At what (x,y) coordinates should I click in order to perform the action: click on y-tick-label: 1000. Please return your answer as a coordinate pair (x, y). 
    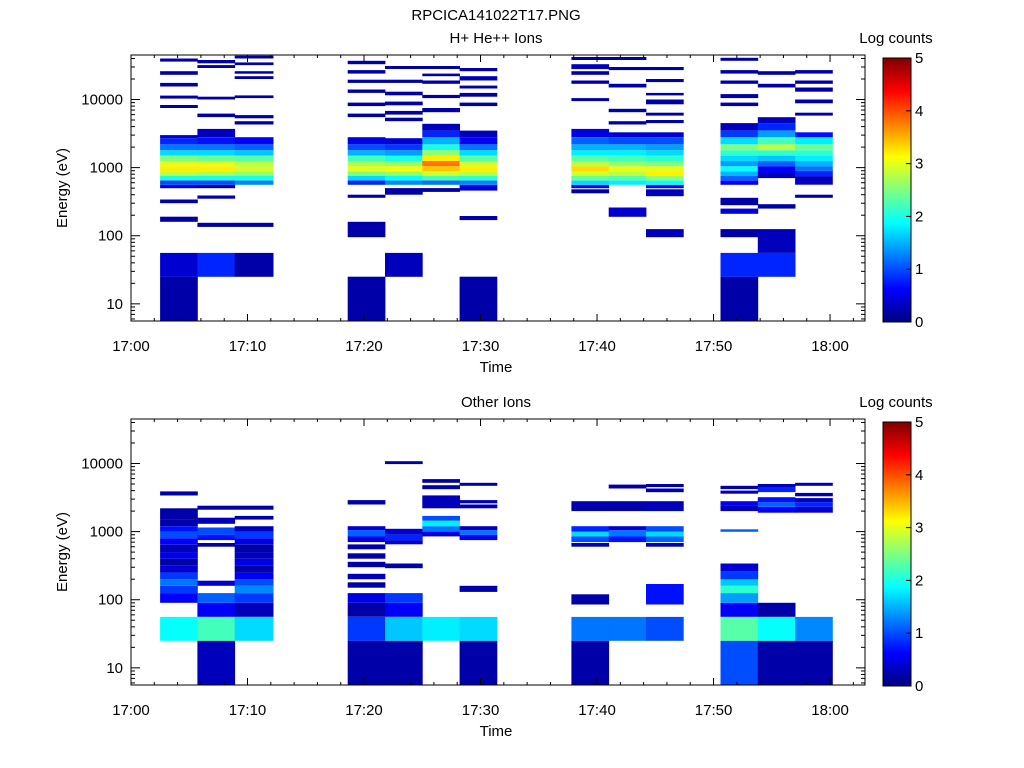
    Looking at the image, I should click on (106, 168).